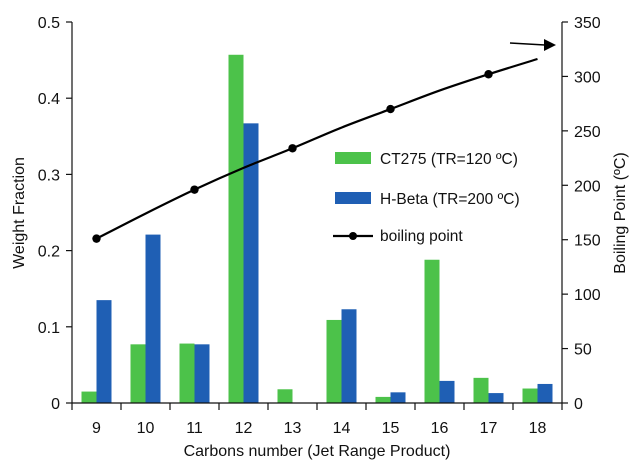 Image resolution: width=638 pixels, height=462 pixels. I want to click on y-tick-label: 0.2, so click(49, 252).